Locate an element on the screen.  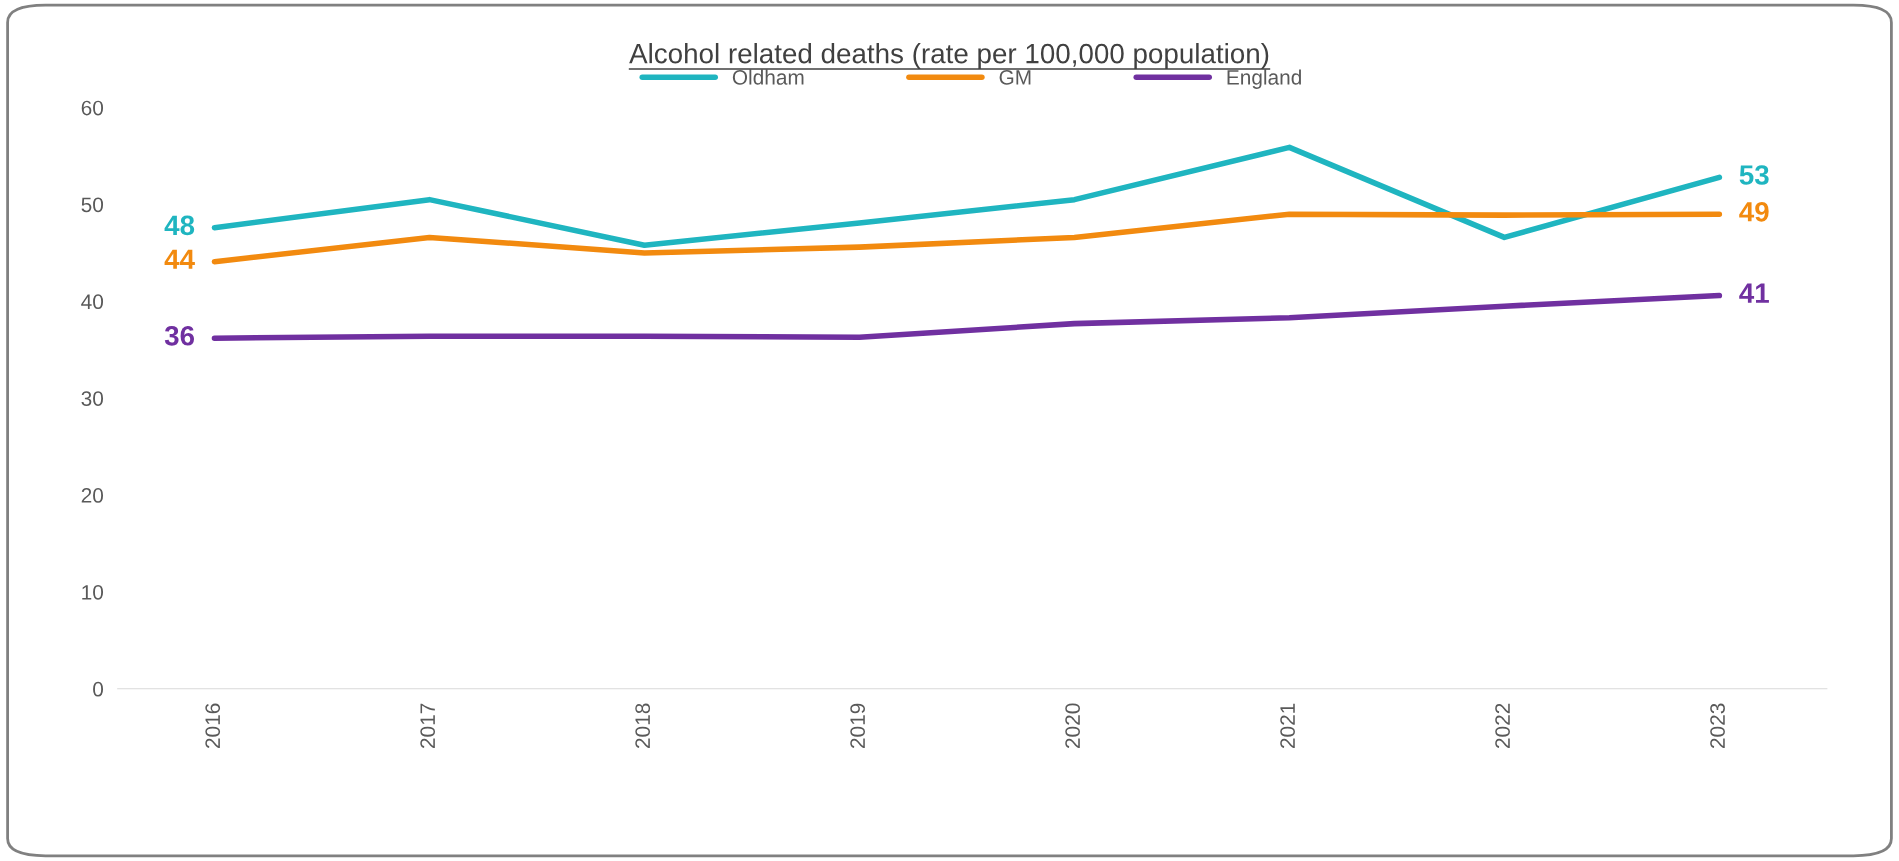
y-tick-label: 0 is located at coordinates (98, 689).